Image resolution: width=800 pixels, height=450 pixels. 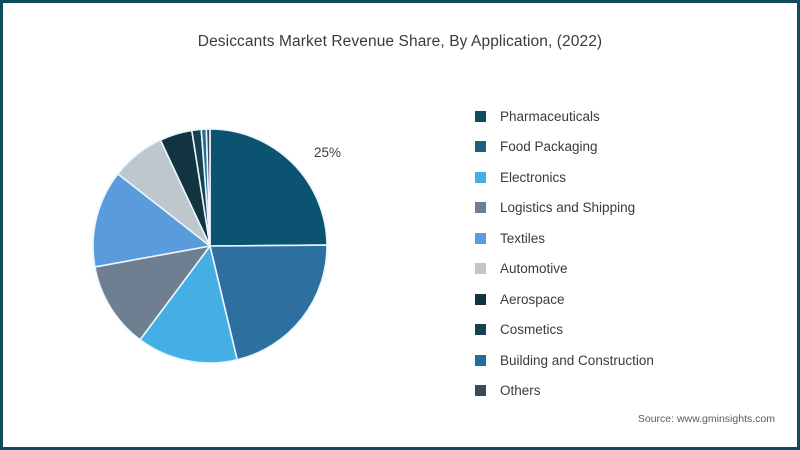 I want to click on legend-item-label: Automotive, so click(x=534, y=268).